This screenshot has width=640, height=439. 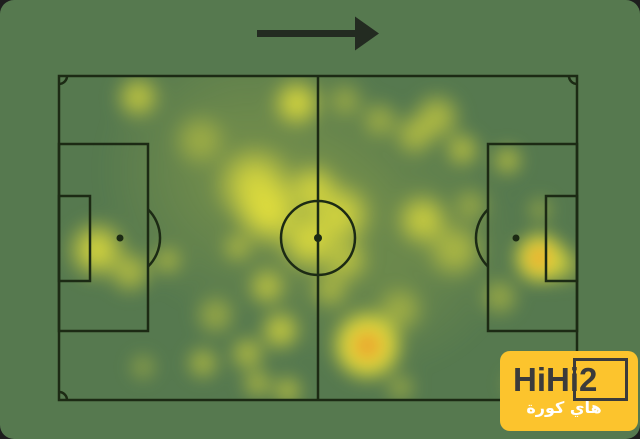 What do you see at coordinates (564, 407) in the screenshot?
I see `brand-tagline: هاي كورة` at bounding box center [564, 407].